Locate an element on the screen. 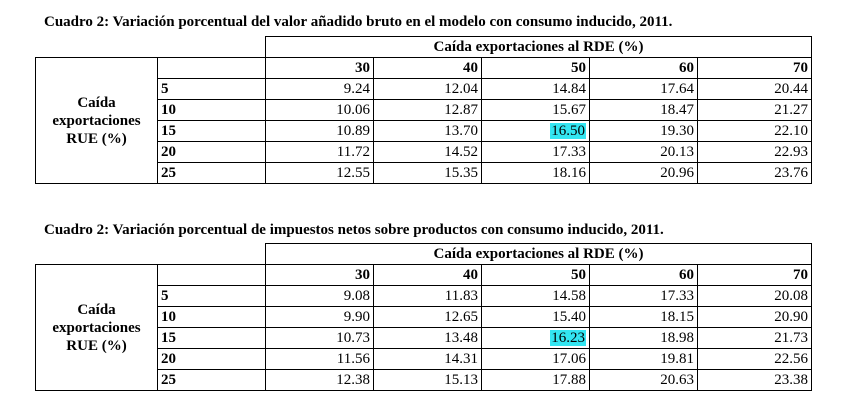 The height and width of the screenshot is (415, 855). table-cell: 9.08 is located at coordinates (319, 296).